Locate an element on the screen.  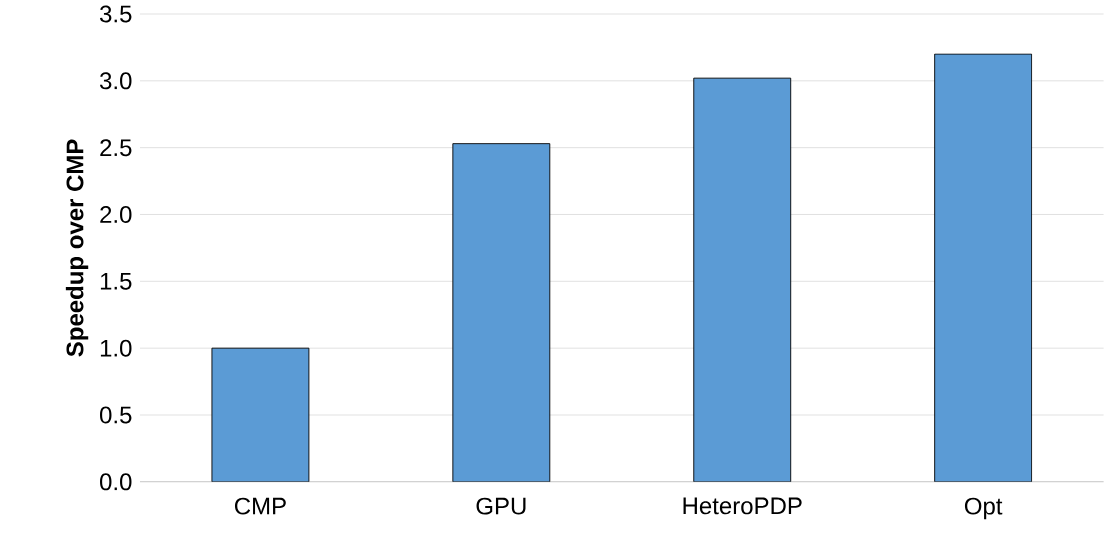
y-tick-label: 2.5 is located at coordinates (116, 148).